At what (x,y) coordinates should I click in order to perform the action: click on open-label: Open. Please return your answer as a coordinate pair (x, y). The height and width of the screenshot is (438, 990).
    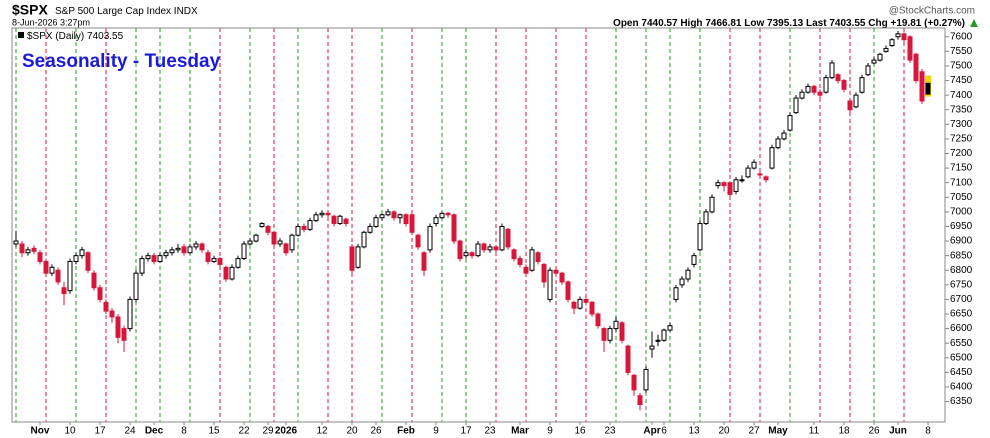
    Looking at the image, I should click on (626, 23).